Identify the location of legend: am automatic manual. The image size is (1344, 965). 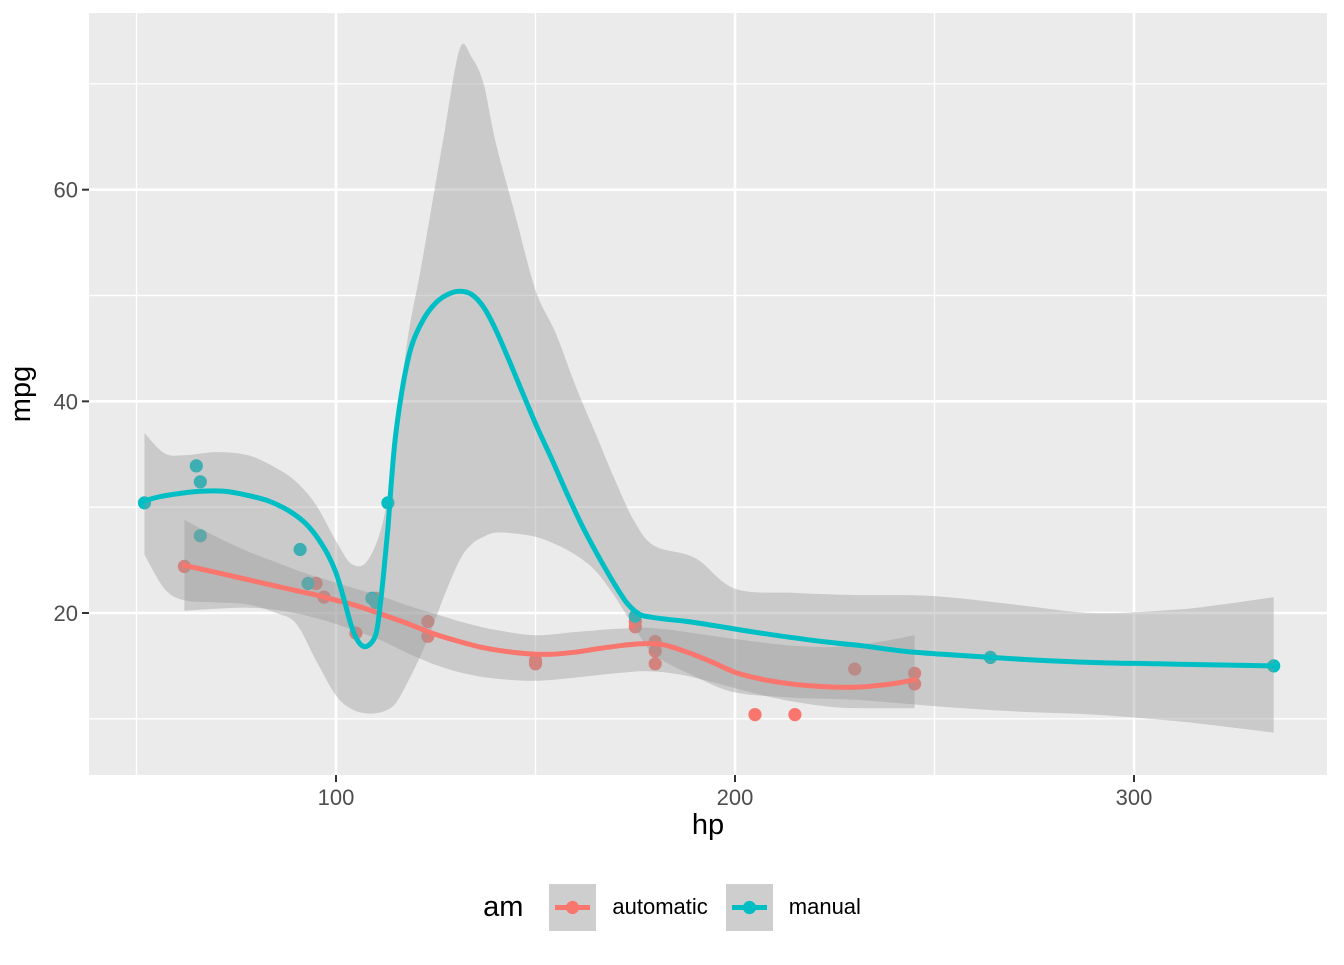
(672, 907).